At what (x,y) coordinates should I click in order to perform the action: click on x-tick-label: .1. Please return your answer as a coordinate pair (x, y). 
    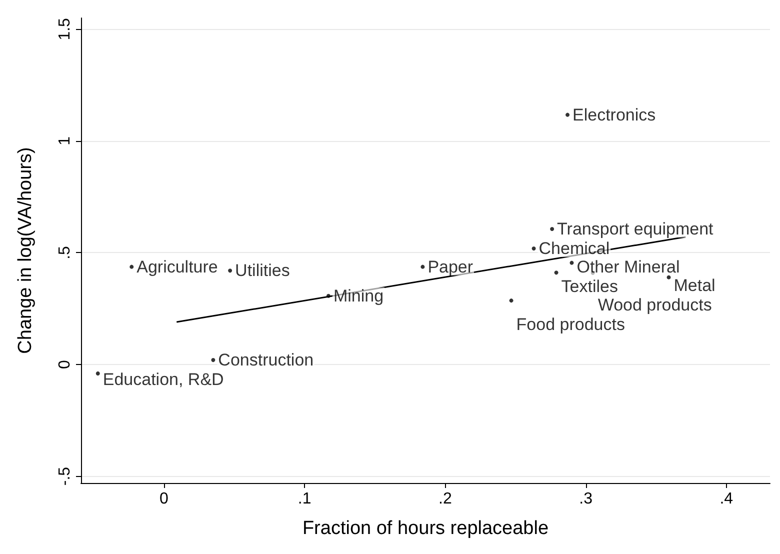
    Looking at the image, I should click on (305, 499).